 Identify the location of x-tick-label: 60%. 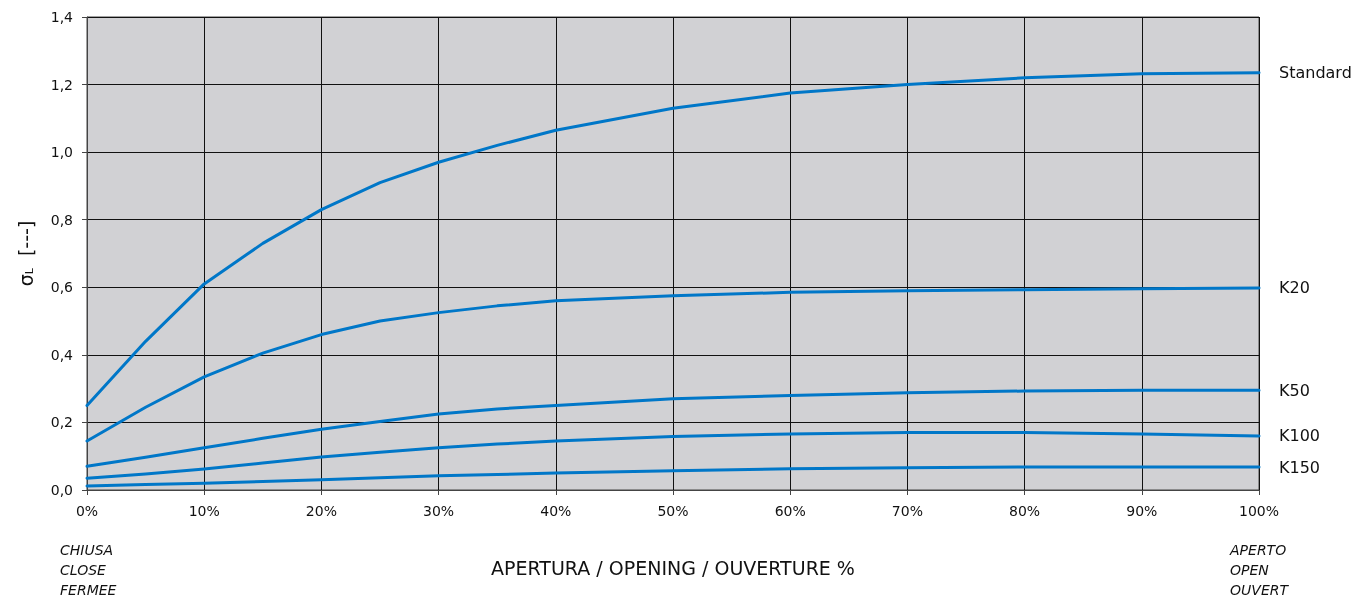
(790, 511).